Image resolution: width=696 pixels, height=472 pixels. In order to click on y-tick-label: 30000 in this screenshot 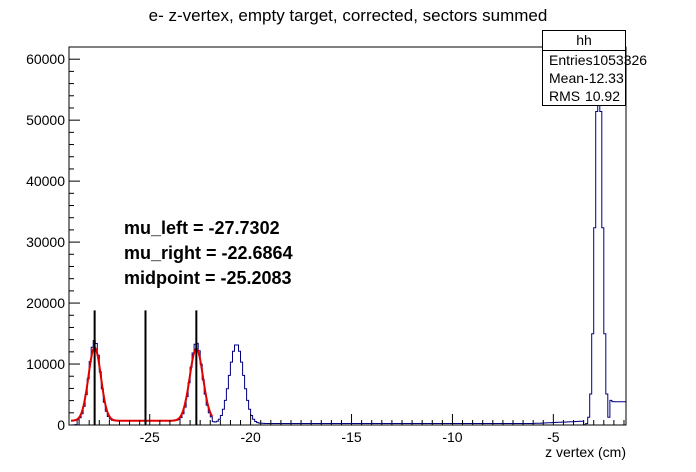, I will do `click(45, 242)`.